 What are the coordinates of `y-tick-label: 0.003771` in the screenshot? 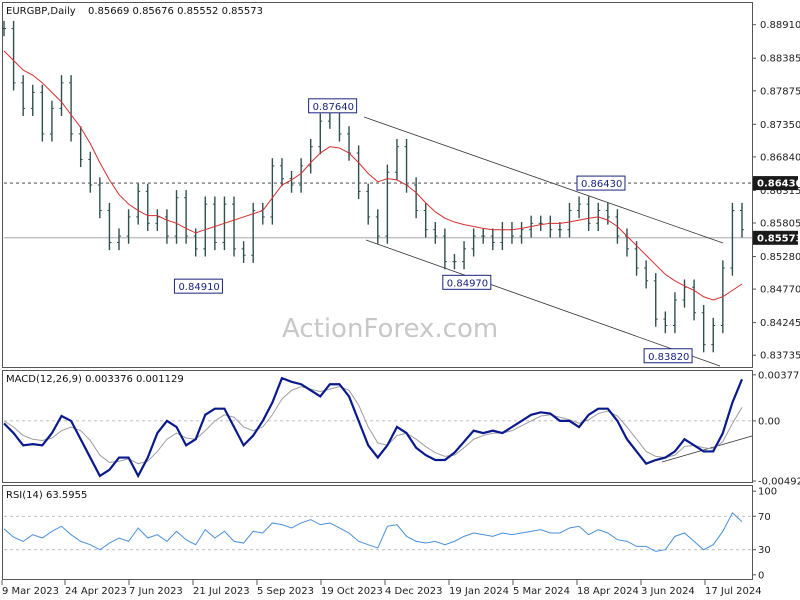 It's located at (779, 375).